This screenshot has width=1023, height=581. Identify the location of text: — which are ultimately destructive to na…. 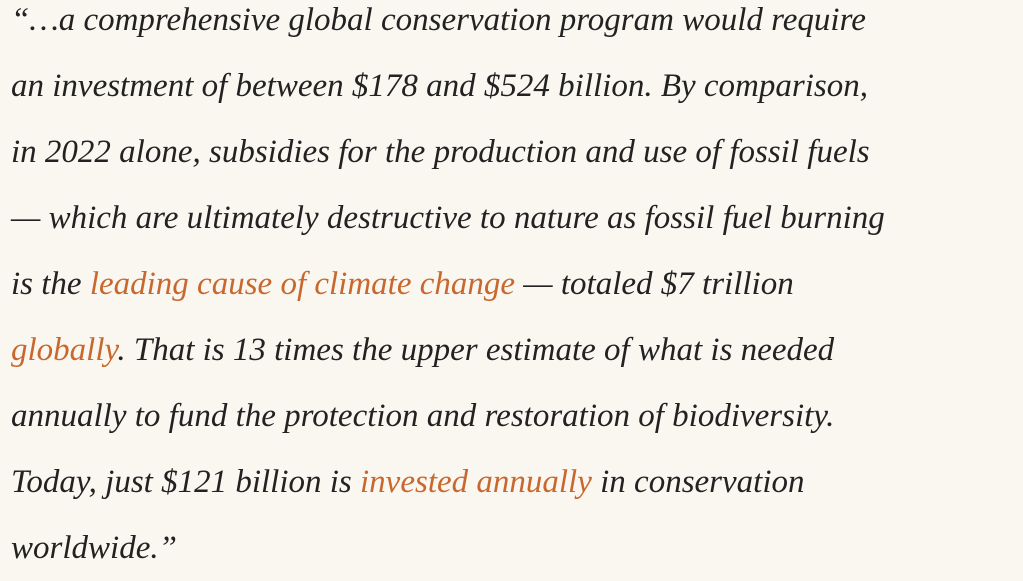
(448, 218).